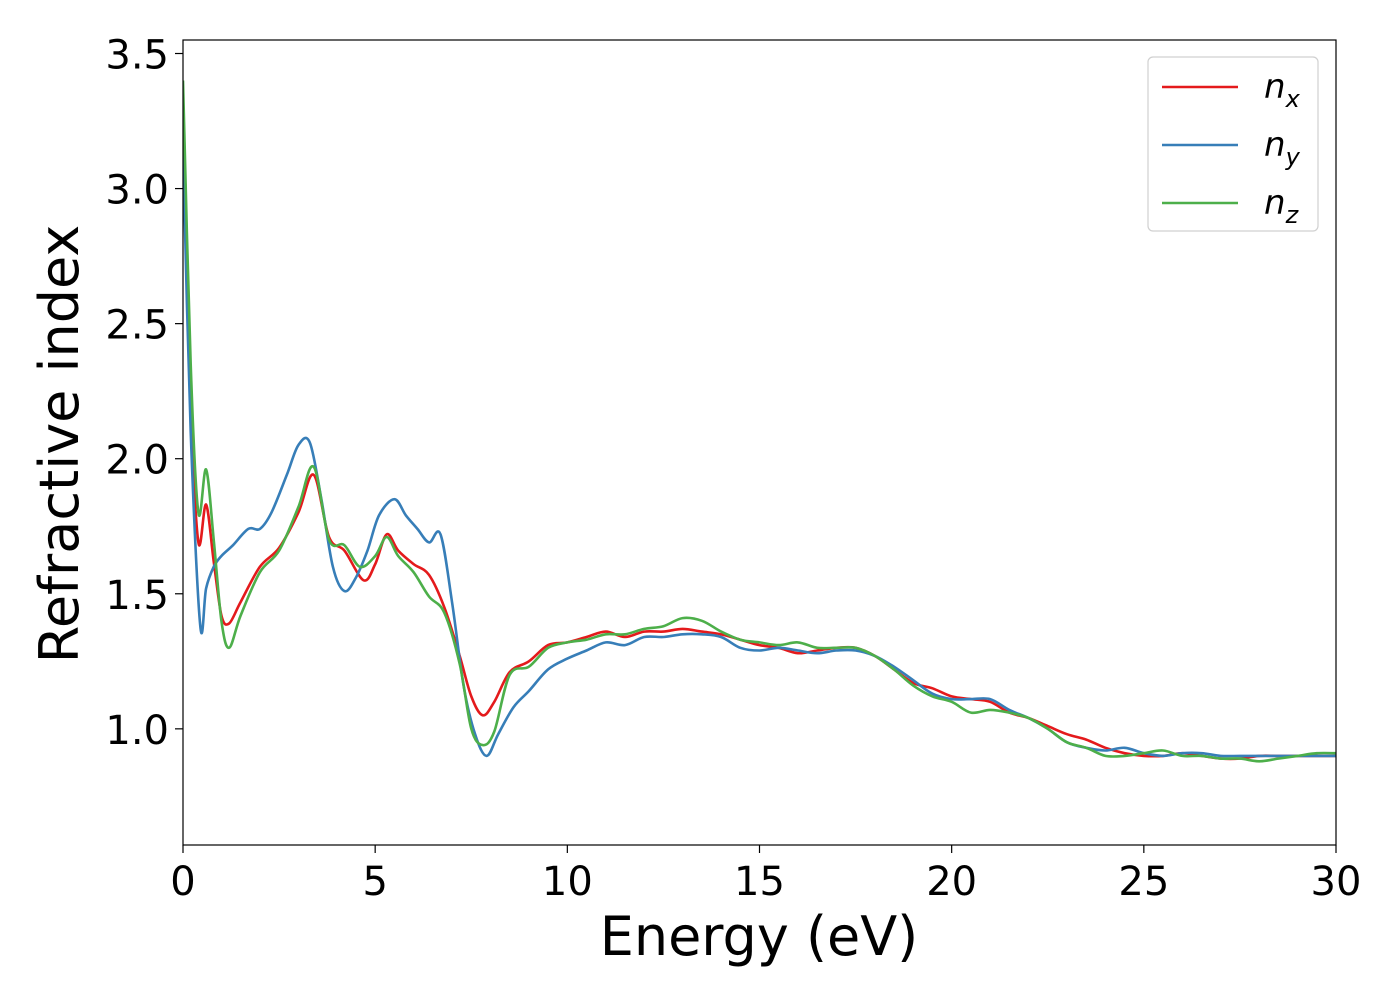  I want to click on y-tick-label: 3.0, so click(137, 191).